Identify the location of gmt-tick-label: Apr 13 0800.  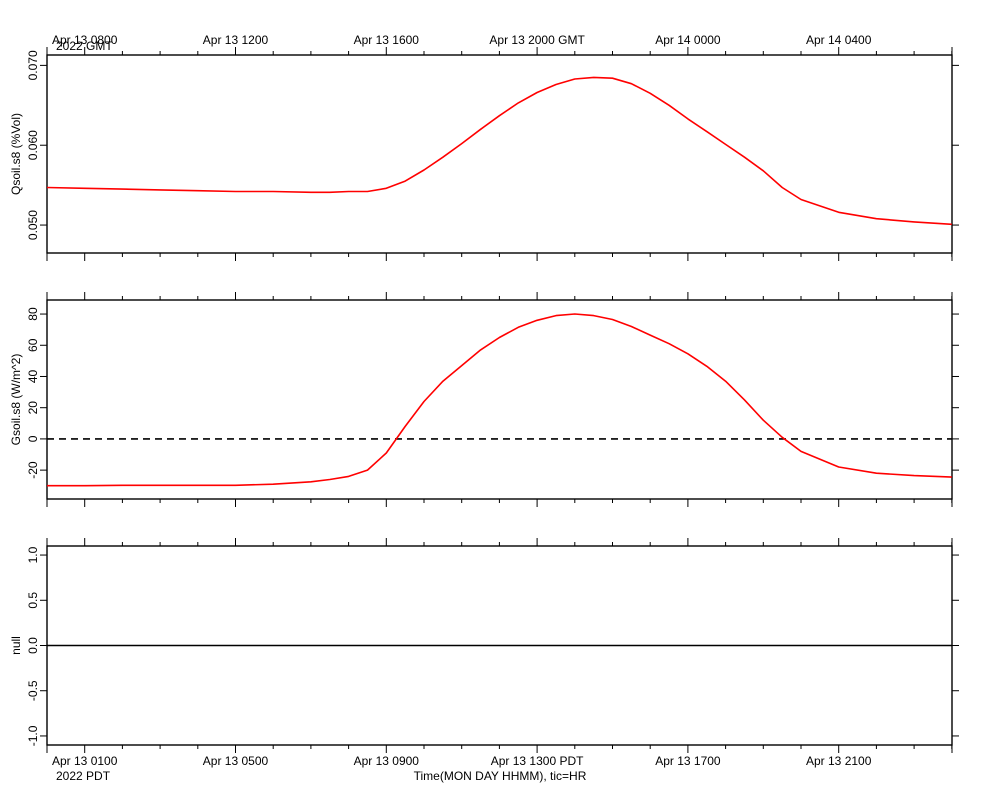
(85, 40).